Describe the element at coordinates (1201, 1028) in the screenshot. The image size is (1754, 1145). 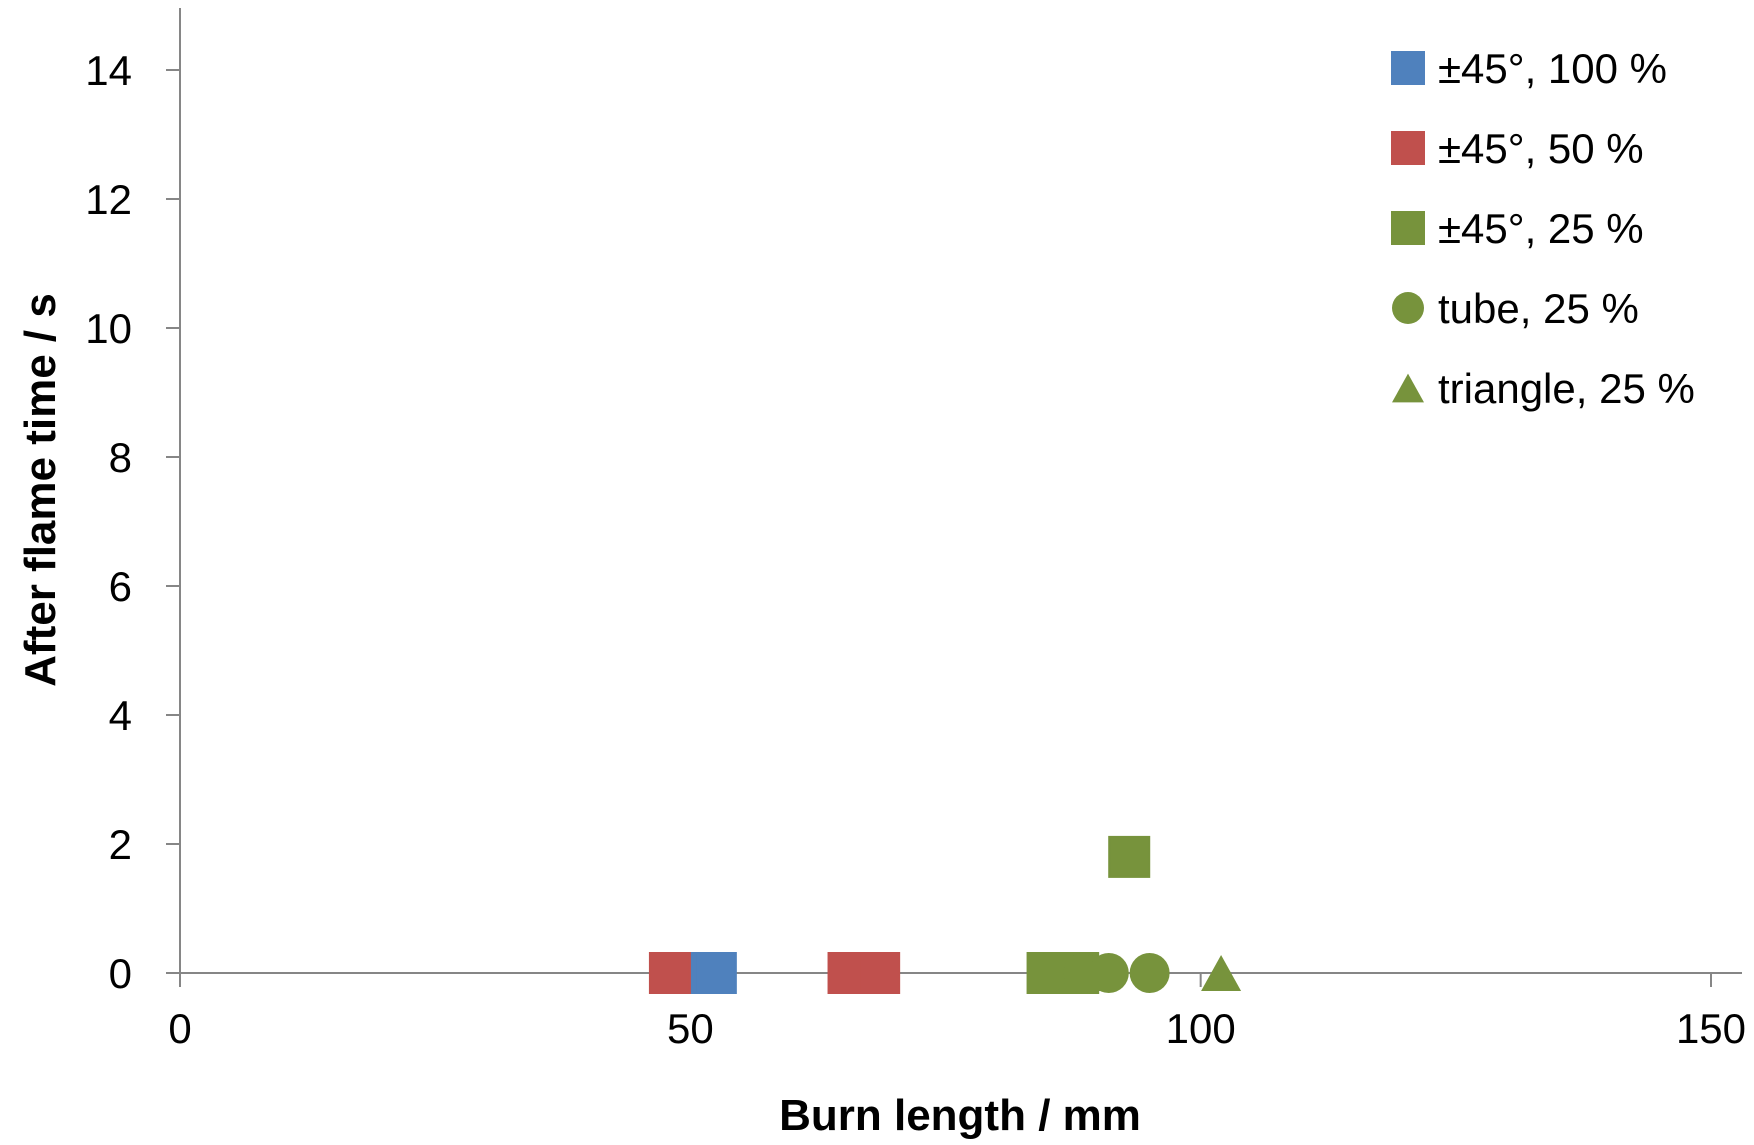
I see `x-tick-label: 100` at that location.